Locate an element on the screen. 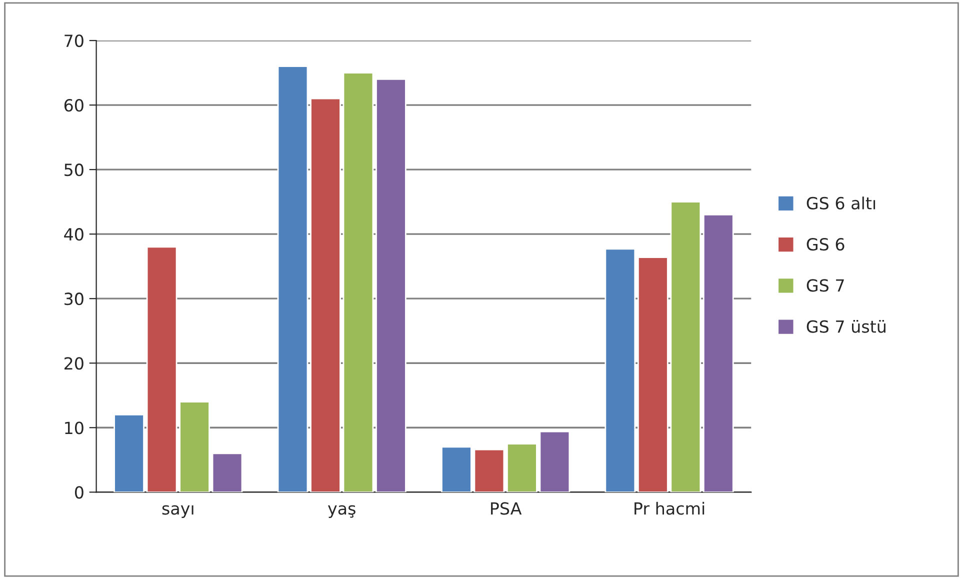 Image resolution: width=963 pixels, height=579 pixels. y-tick-label: 60 is located at coordinates (74, 105).